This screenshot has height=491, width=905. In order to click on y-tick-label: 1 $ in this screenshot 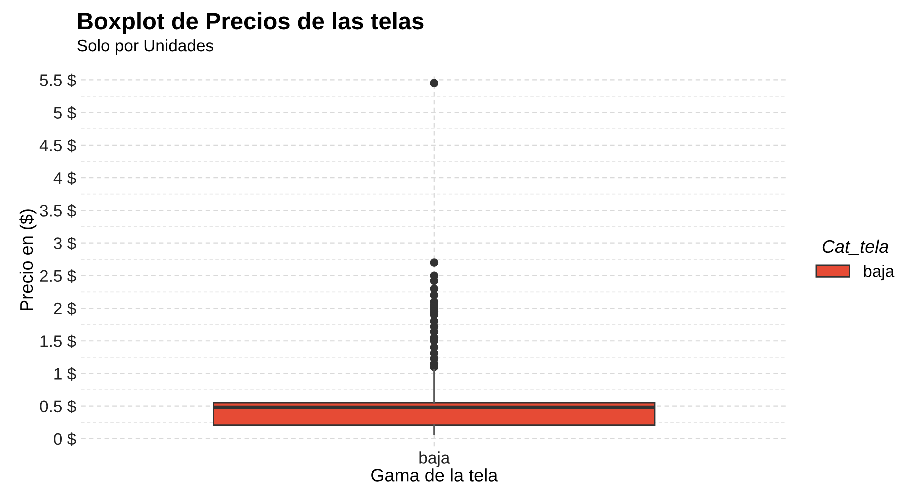, I will do `click(65, 374)`.